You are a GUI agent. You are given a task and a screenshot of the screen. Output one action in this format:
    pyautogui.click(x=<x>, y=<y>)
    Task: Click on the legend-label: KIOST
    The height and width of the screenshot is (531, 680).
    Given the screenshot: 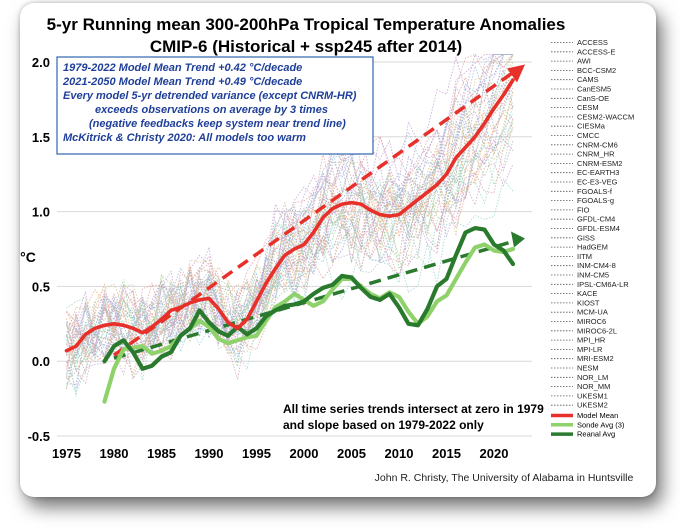 What is the action you would take?
    pyautogui.click(x=588, y=302)
    